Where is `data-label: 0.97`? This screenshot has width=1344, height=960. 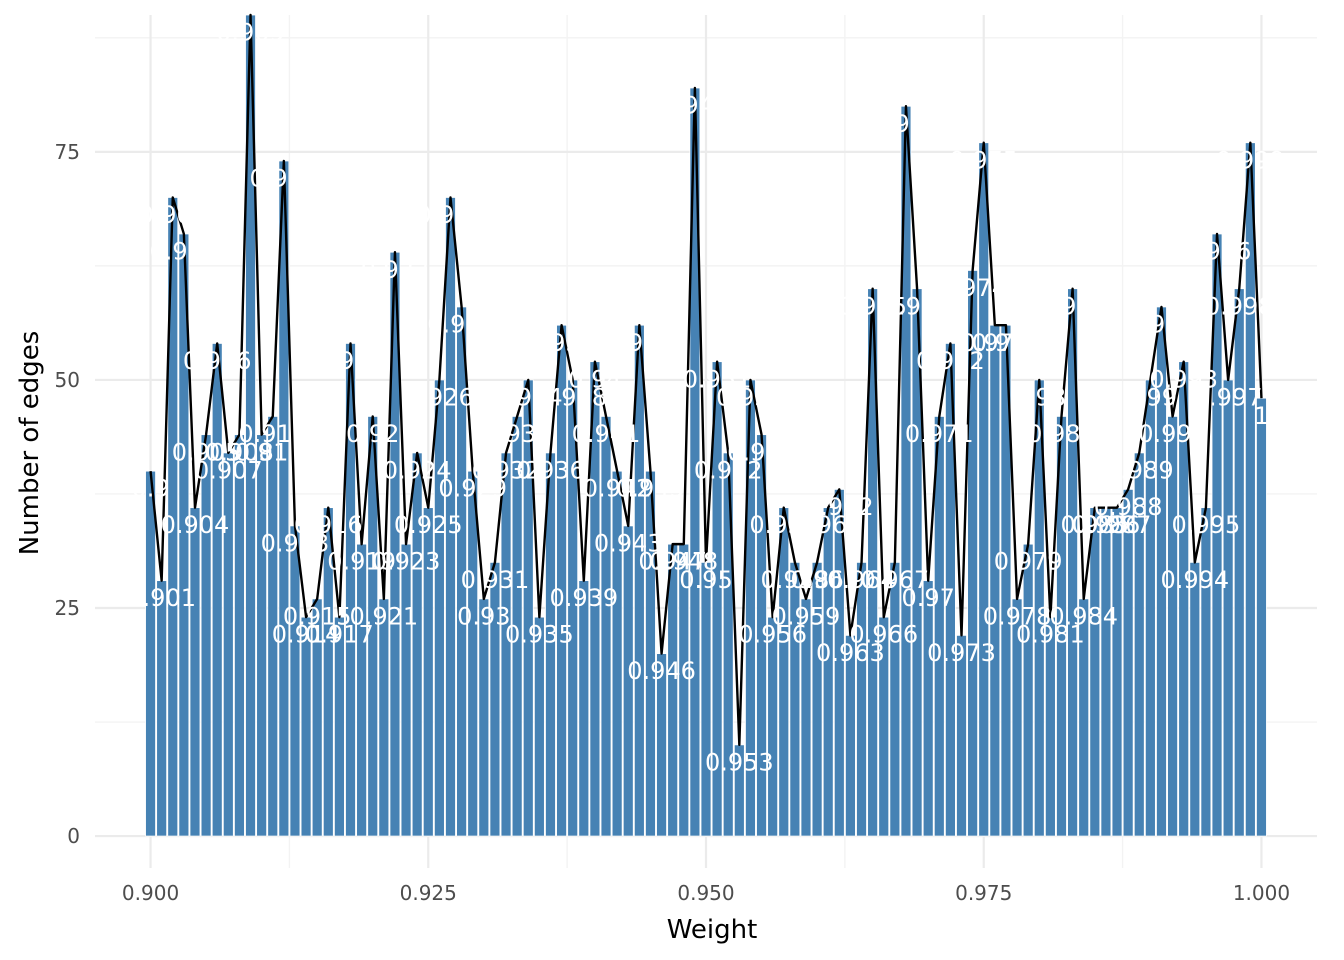 data-label: 0.97 is located at coordinates (927, 598).